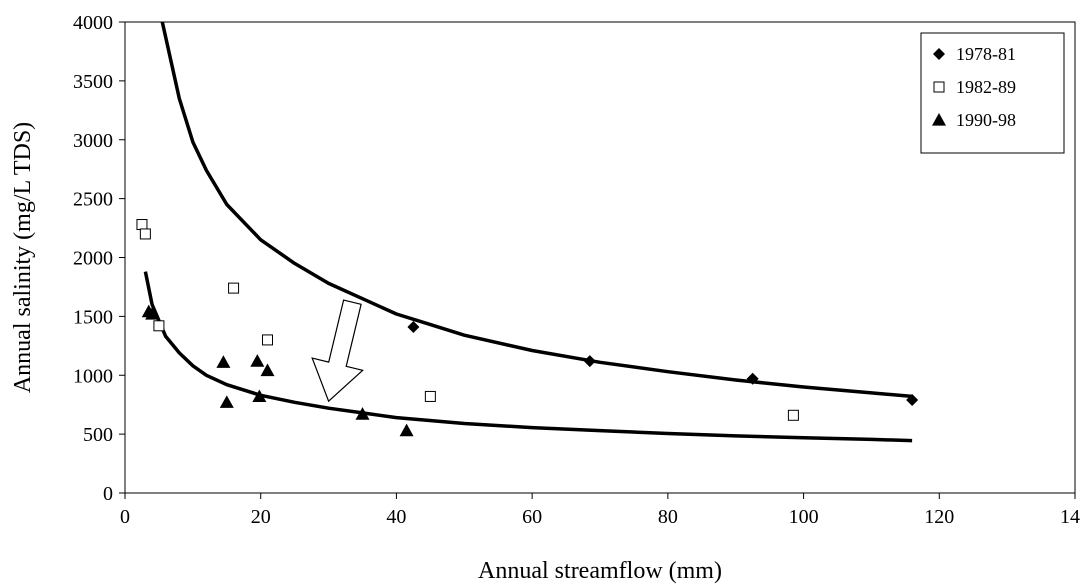 The width and height of the screenshot is (1080, 586). Describe the element at coordinates (93, 200) in the screenshot. I see `y-tick-label: 2500` at that location.